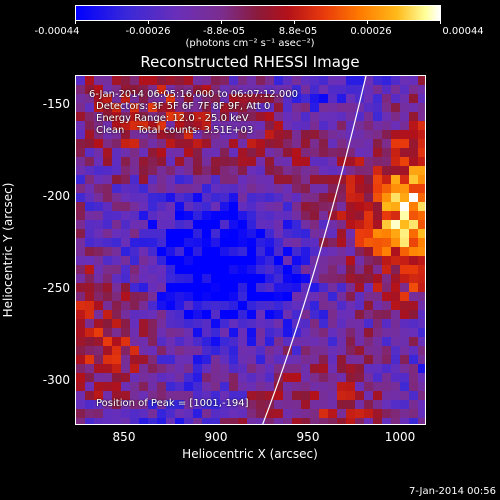 Image resolution: width=500 pixels, height=500 pixels. Describe the element at coordinates (314, 250) in the screenshot. I see `solar-limb-line` at that location.